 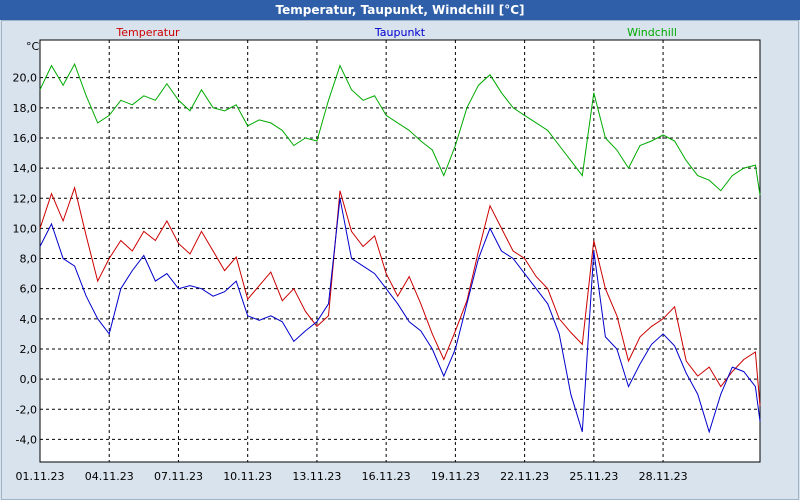 I want to click on x-tick-label: 13.11.23, so click(x=316, y=476).